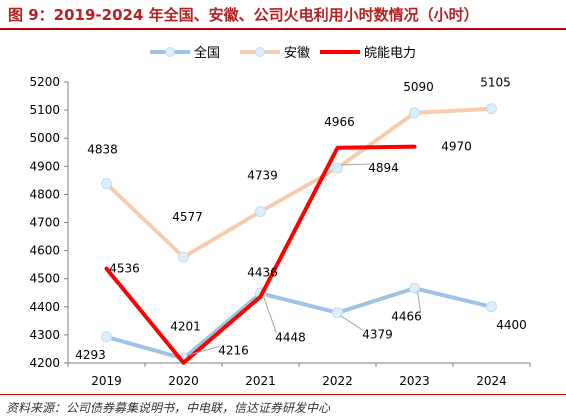 This screenshot has height=420, width=566. What do you see at coordinates (44, 307) in the screenshot?
I see `y-tick-label: 4400` at bounding box center [44, 307].